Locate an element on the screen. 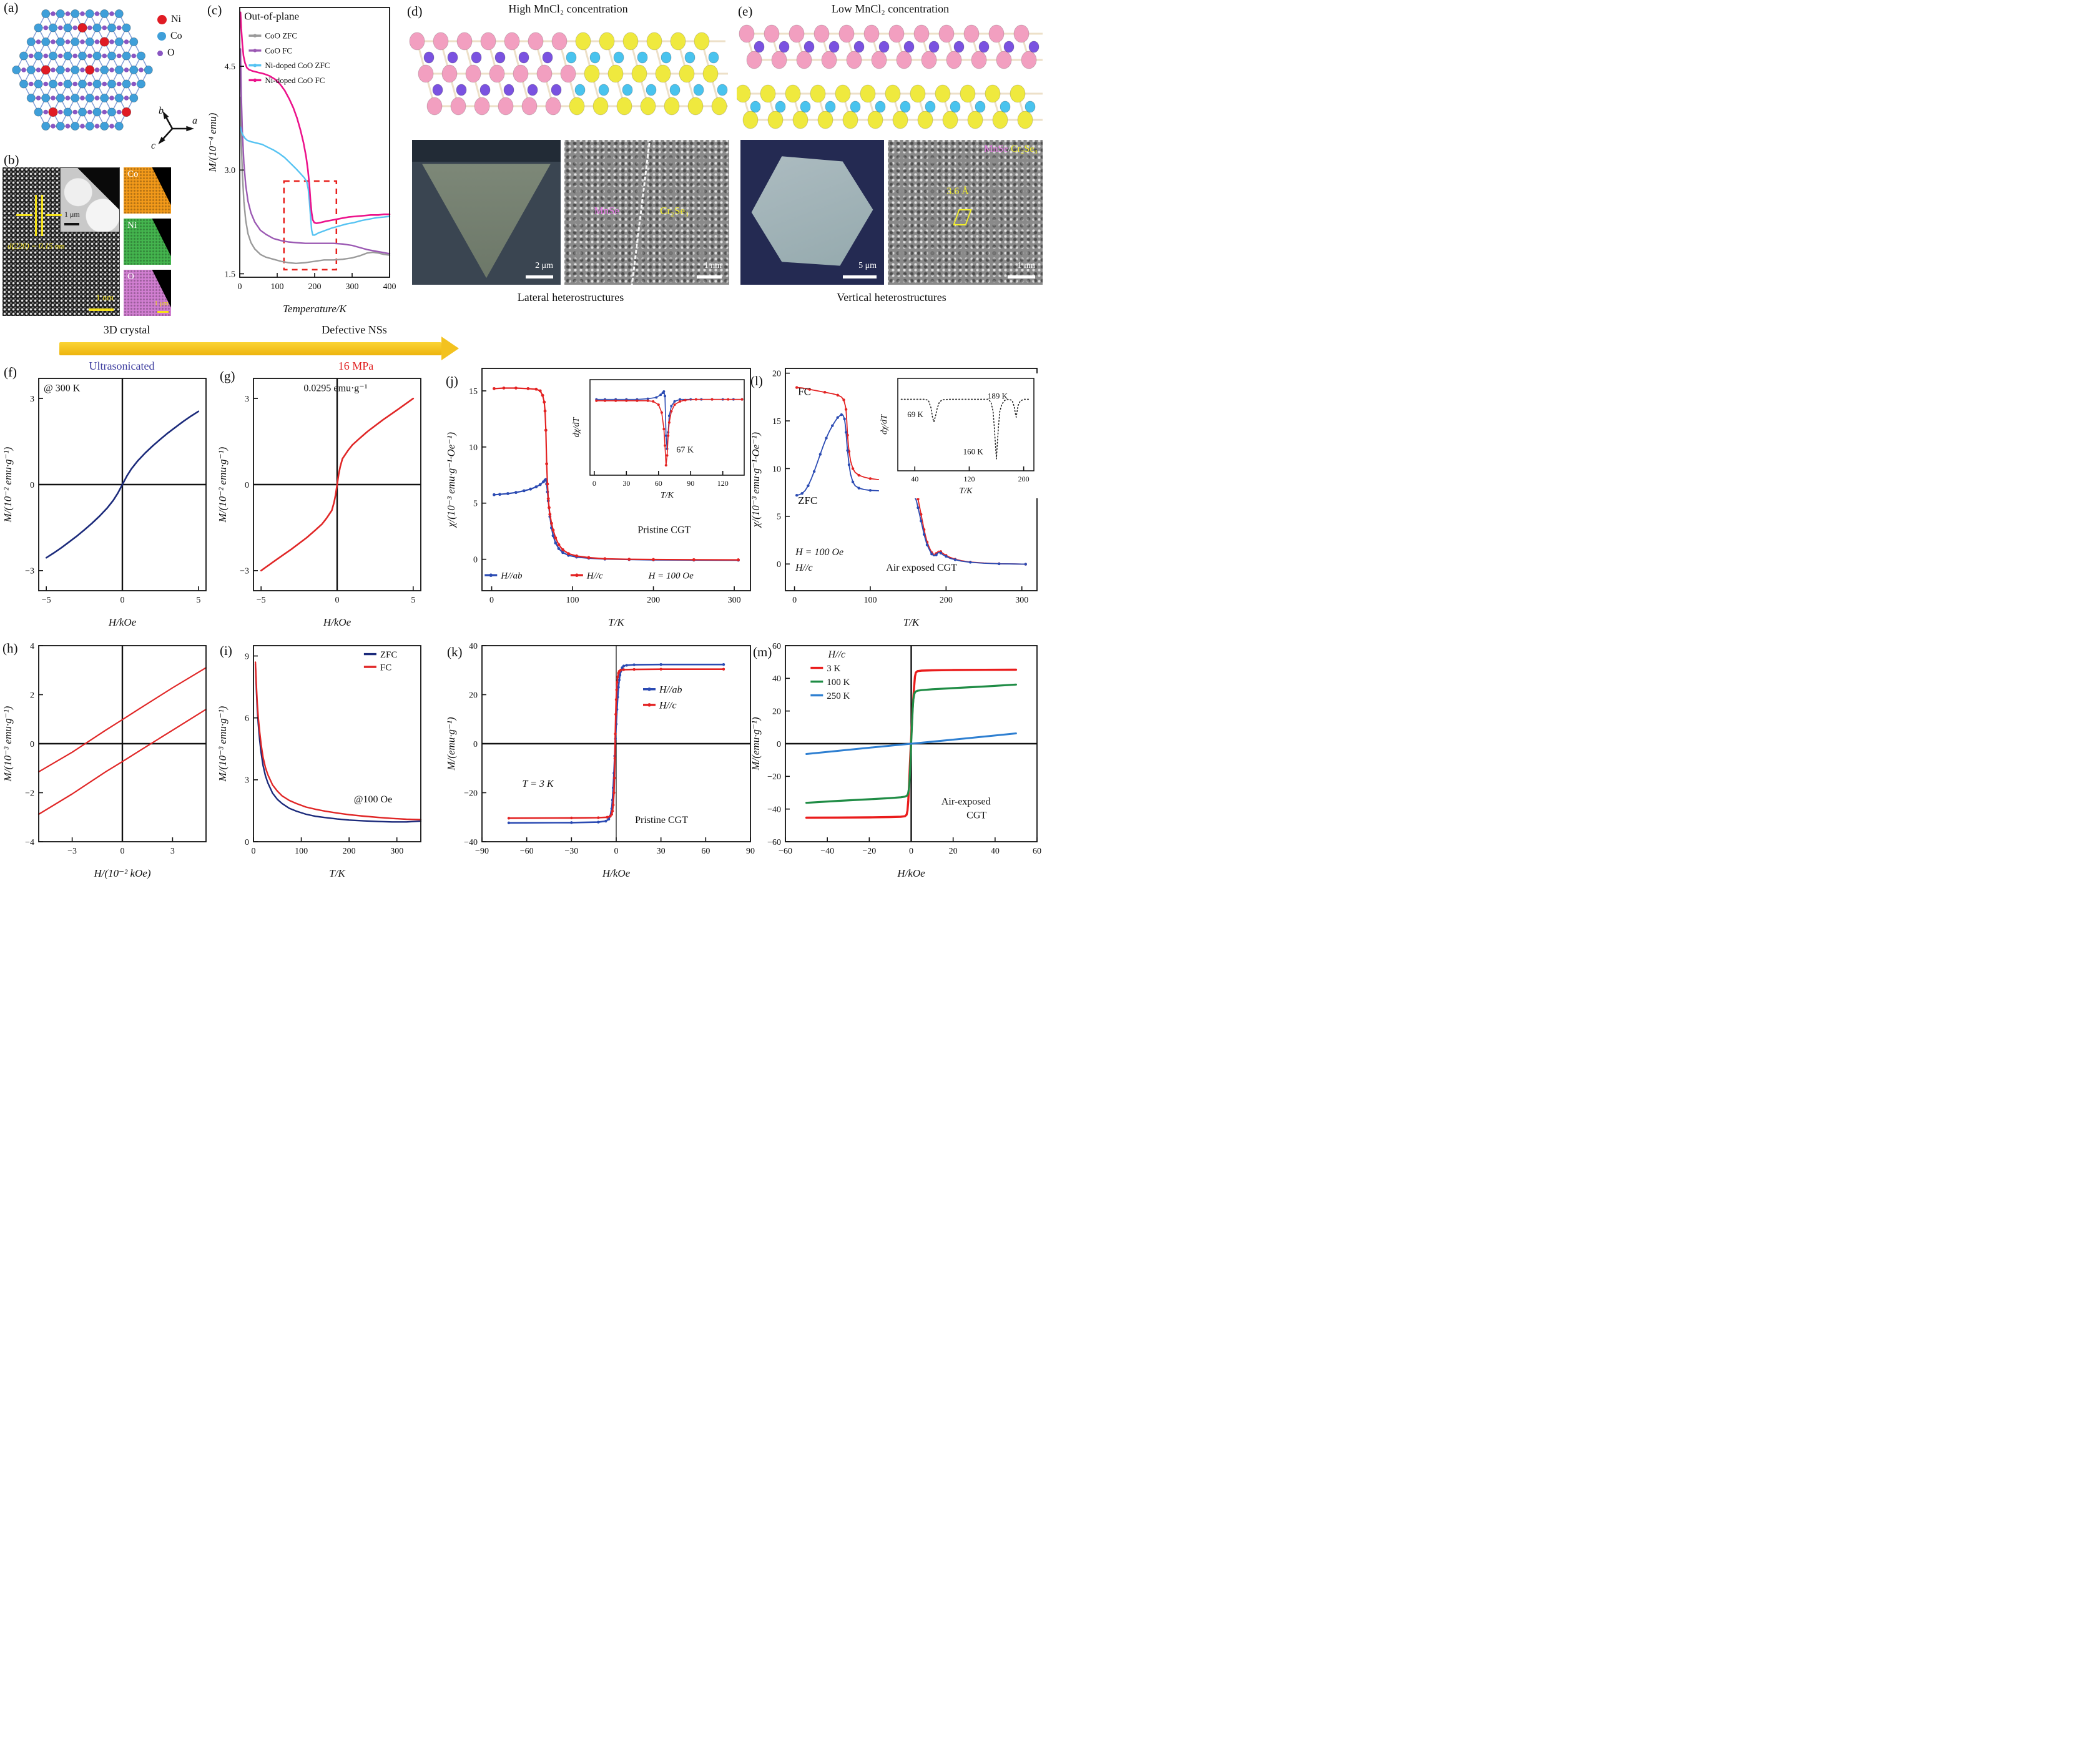  svg-text: dχ/dT is located at coordinates (884, 424).